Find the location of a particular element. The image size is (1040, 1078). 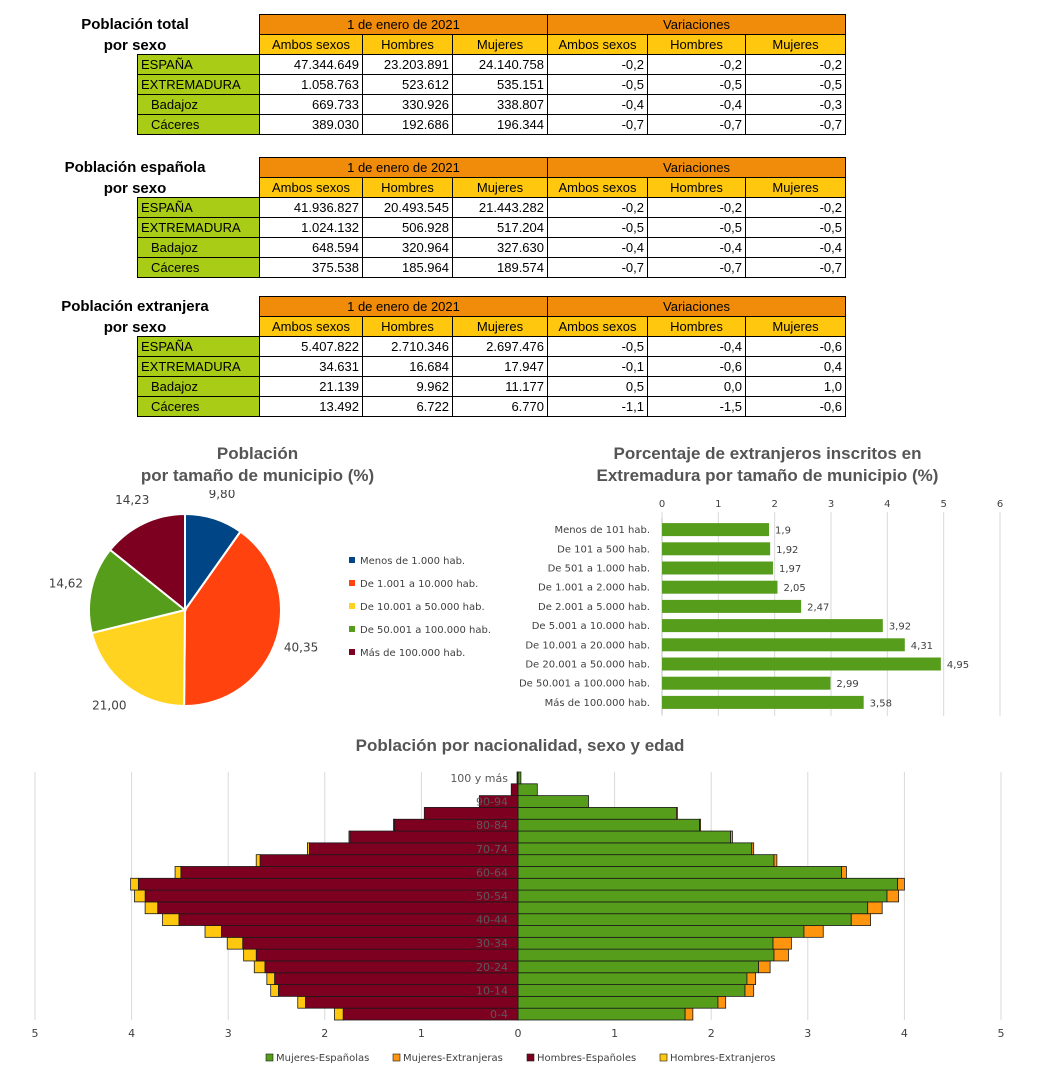

table-title-line2: por sexo is located at coordinates (135, 327).